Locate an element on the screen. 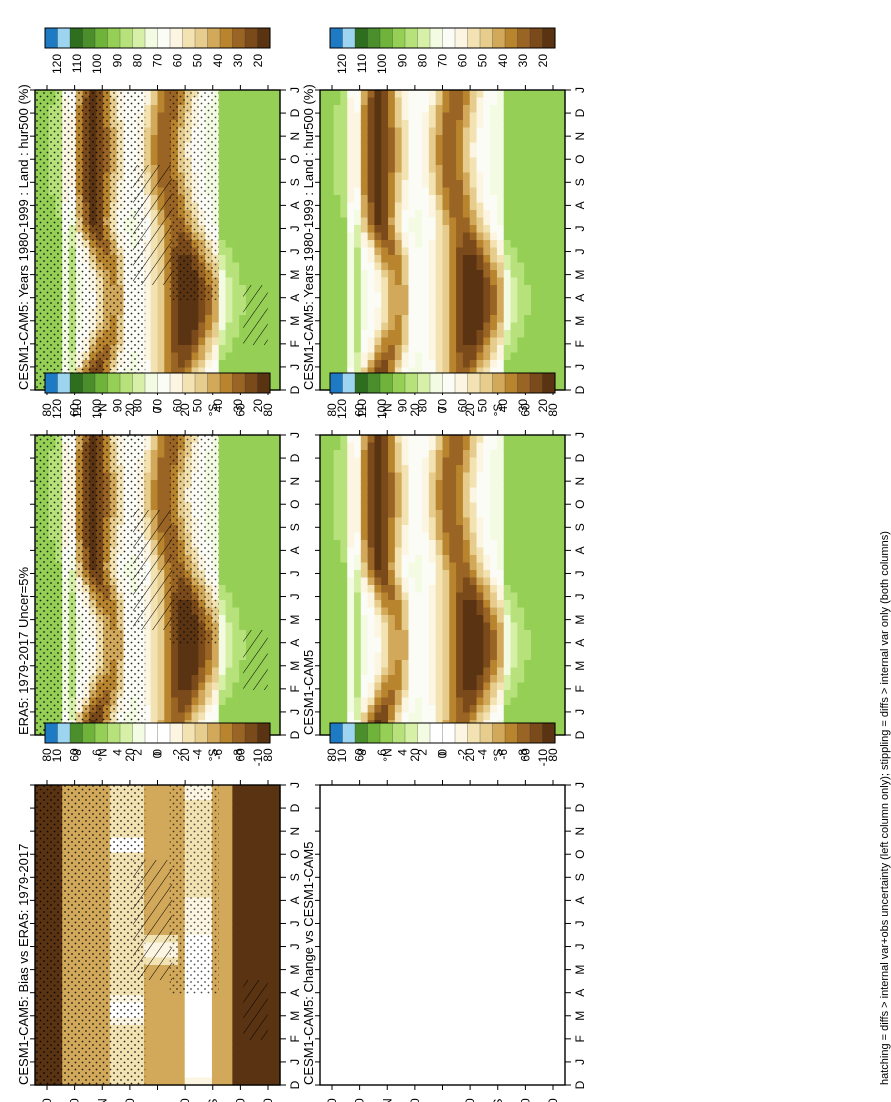  month-label: J is located at coordinates (295, 435).